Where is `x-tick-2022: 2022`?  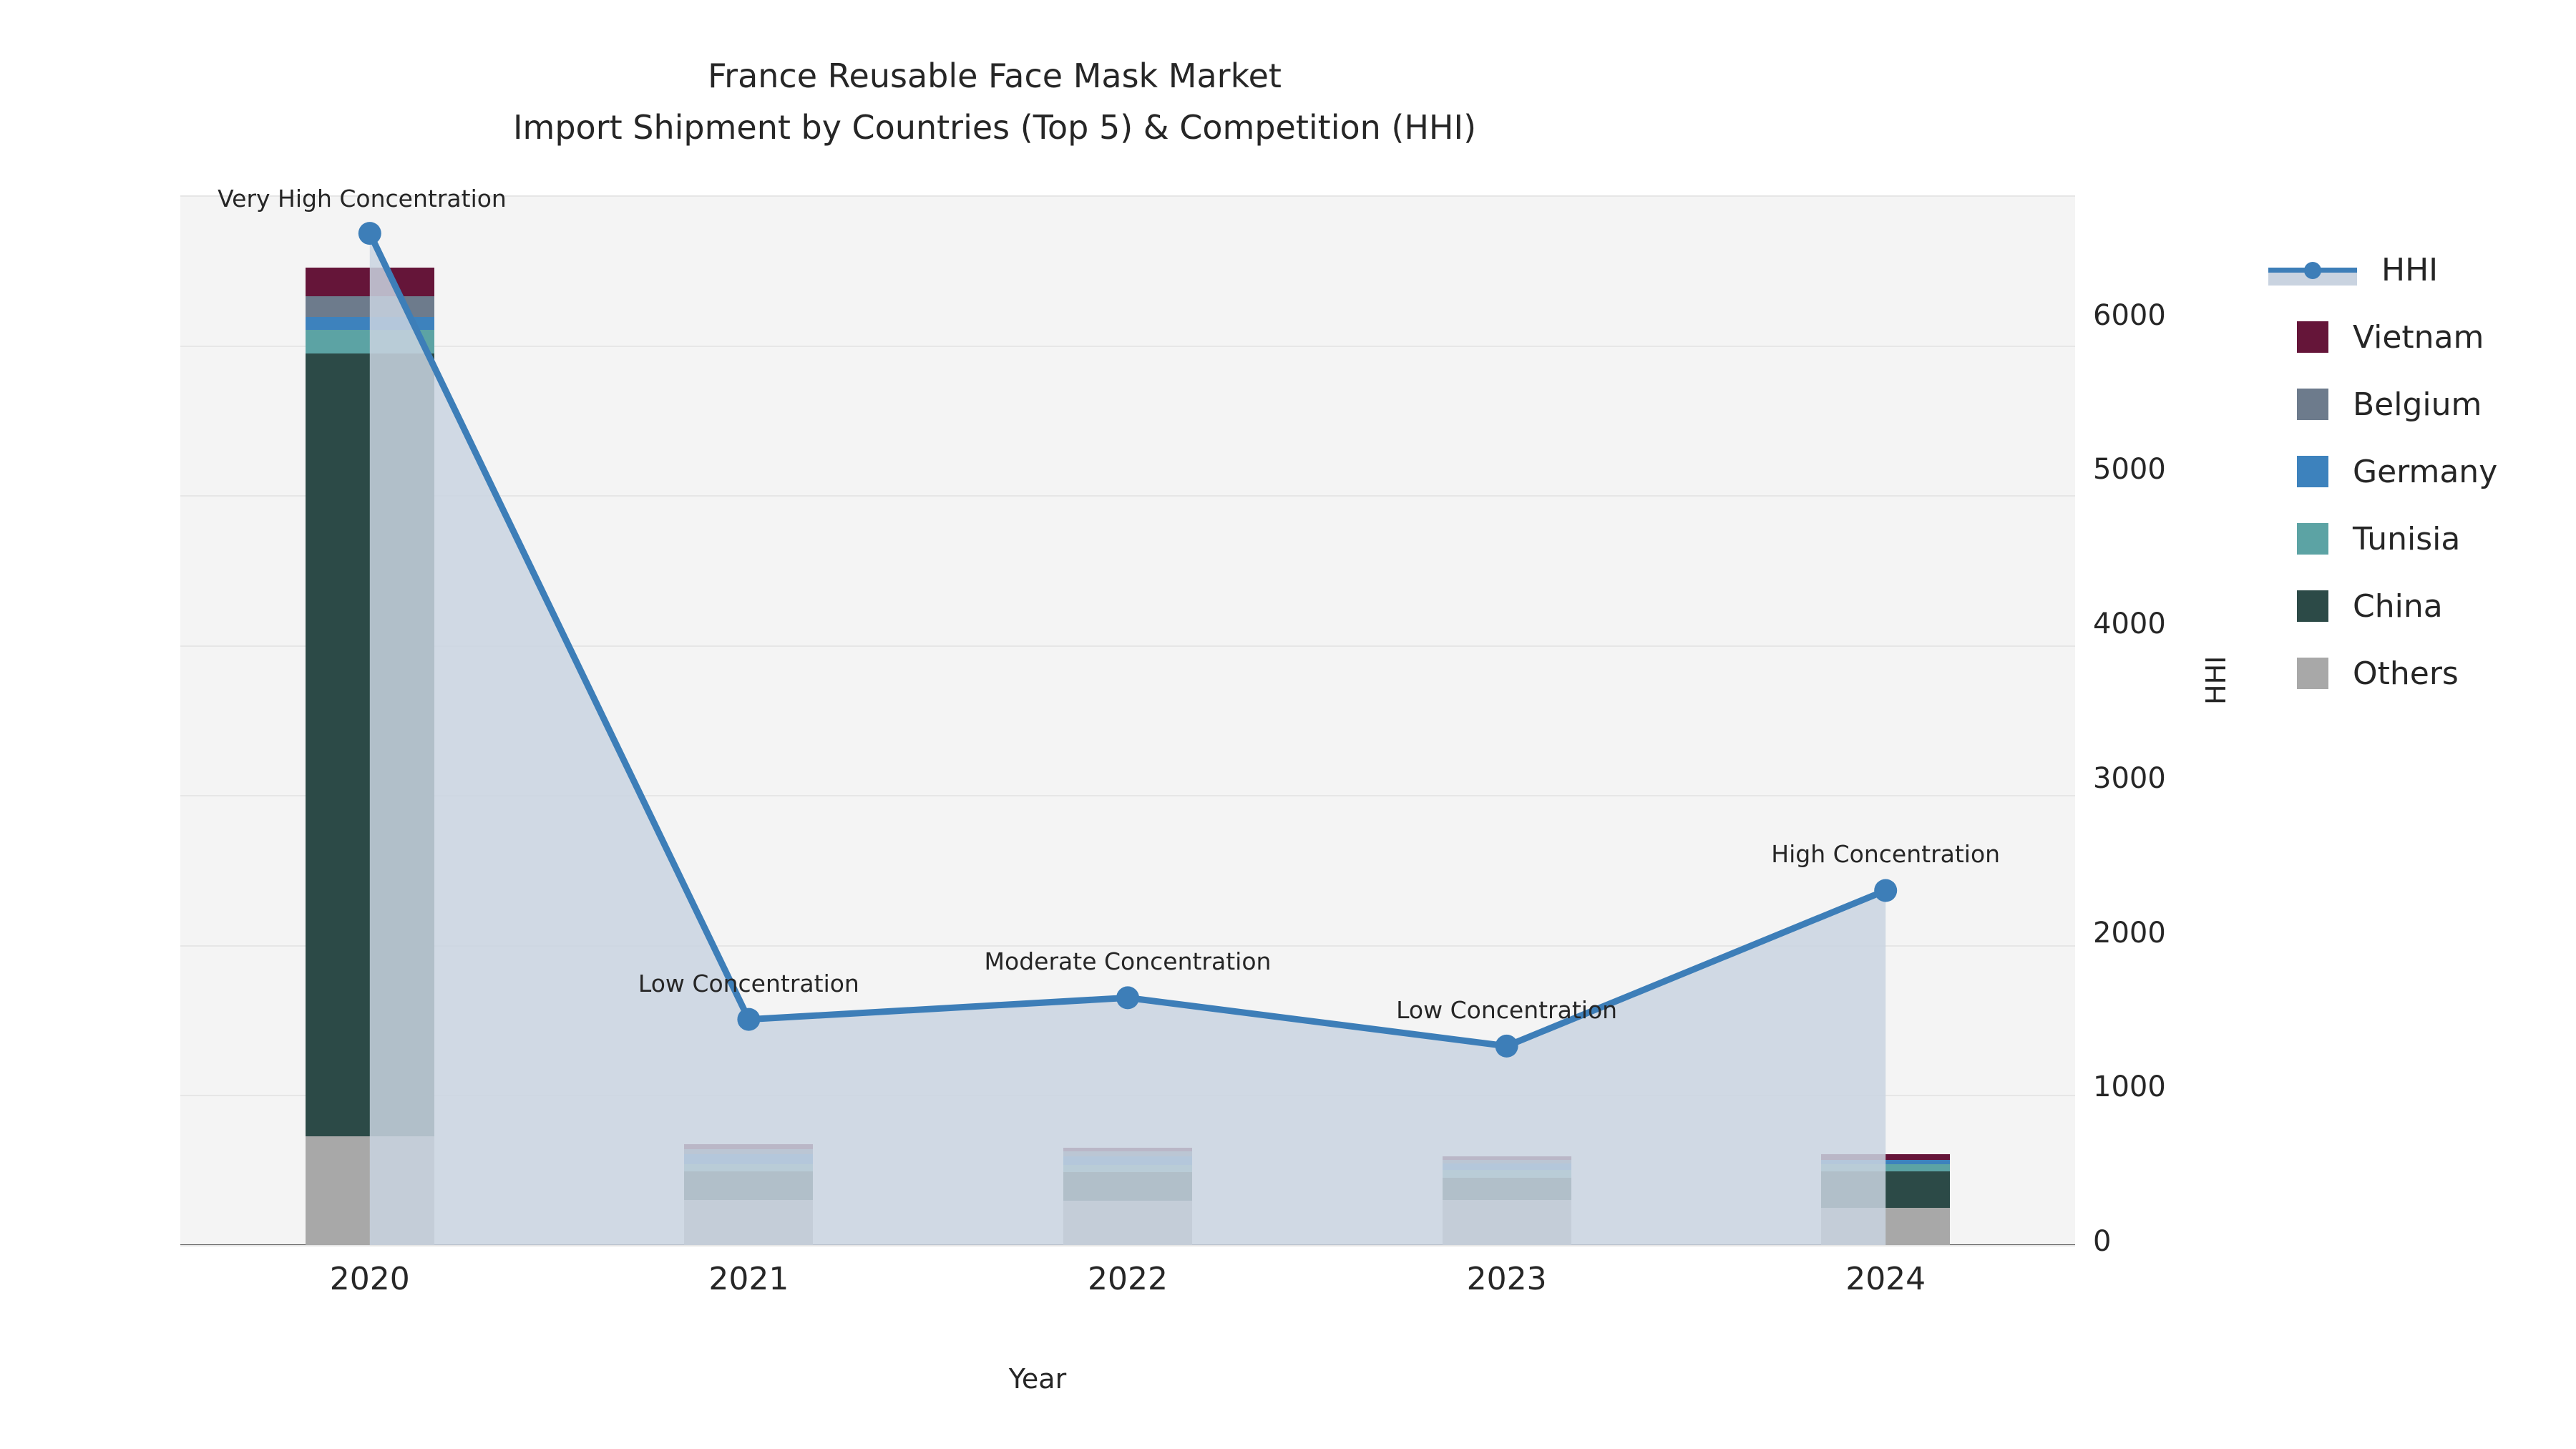
x-tick-2022: 2022 is located at coordinates (1128, 1279).